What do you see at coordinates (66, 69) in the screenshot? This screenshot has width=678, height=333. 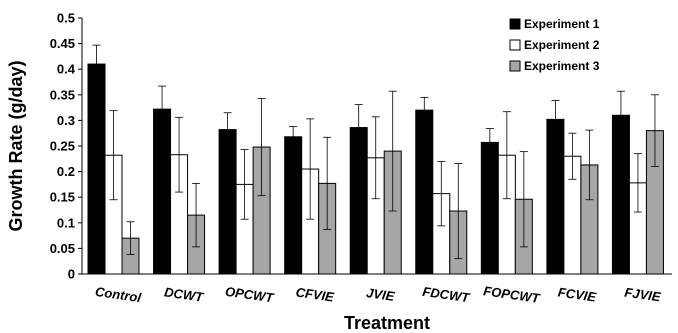 I see `y-tick-label: 0.4` at bounding box center [66, 69].